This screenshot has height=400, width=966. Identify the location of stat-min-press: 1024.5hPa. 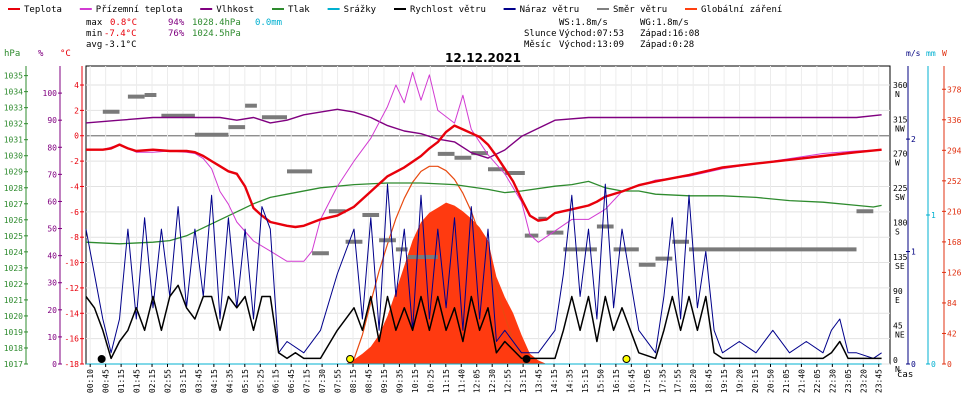
(216, 34).